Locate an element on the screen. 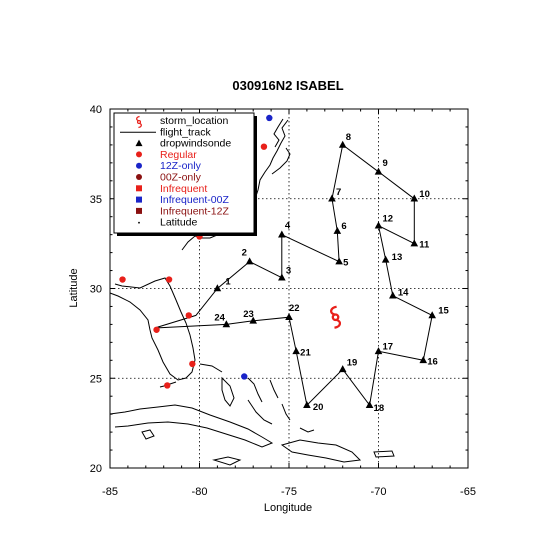 The height and width of the screenshot is (540, 540). dropwindsonde-label: 7 is located at coordinates (338, 192).